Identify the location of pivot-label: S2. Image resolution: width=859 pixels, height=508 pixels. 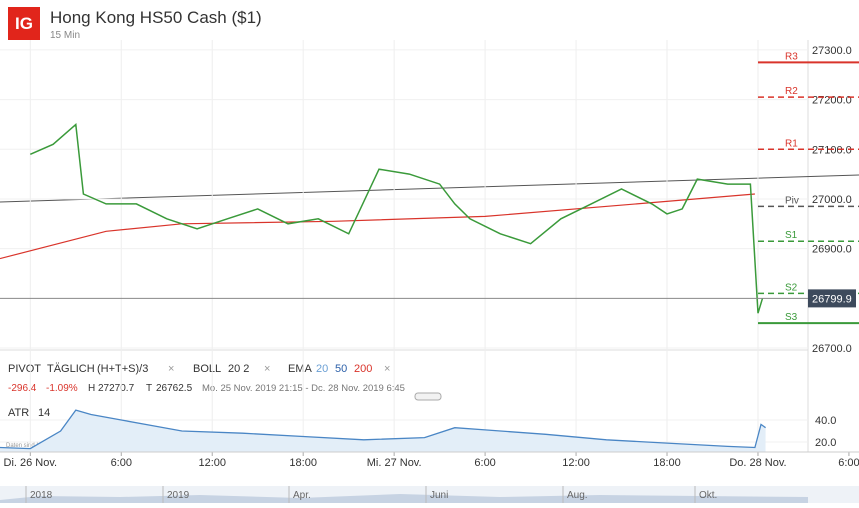
(791, 287).